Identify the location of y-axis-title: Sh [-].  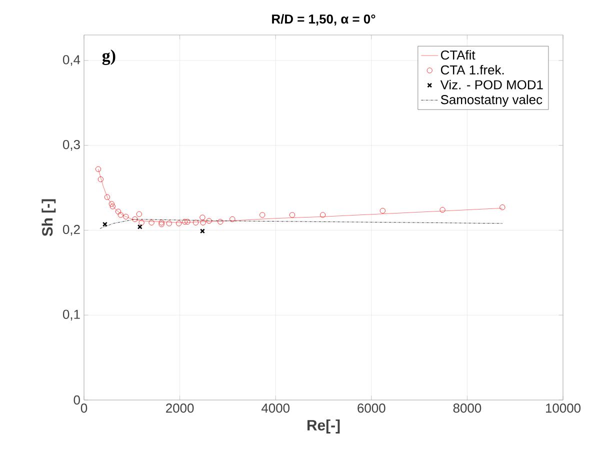
(49, 217).